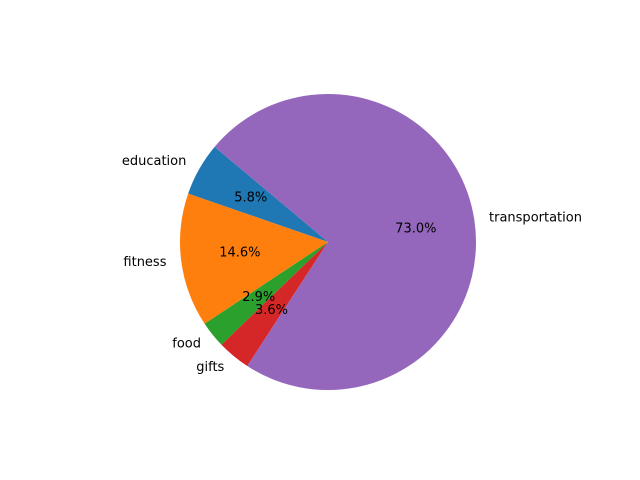  I want to click on slice-percent-gifts: 3.6%, so click(271, 310).